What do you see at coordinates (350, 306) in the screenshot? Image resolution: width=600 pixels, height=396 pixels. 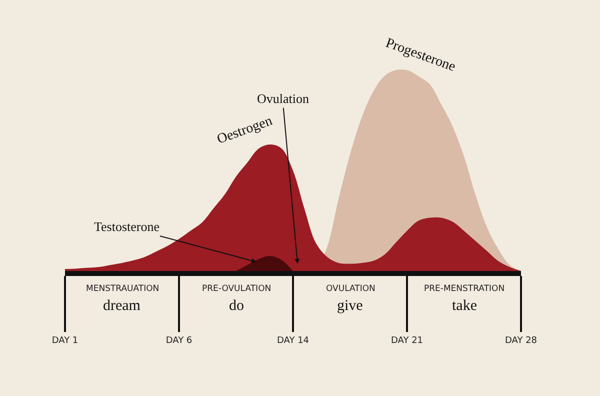 I see `text: give` at bounding box center [350, 306].